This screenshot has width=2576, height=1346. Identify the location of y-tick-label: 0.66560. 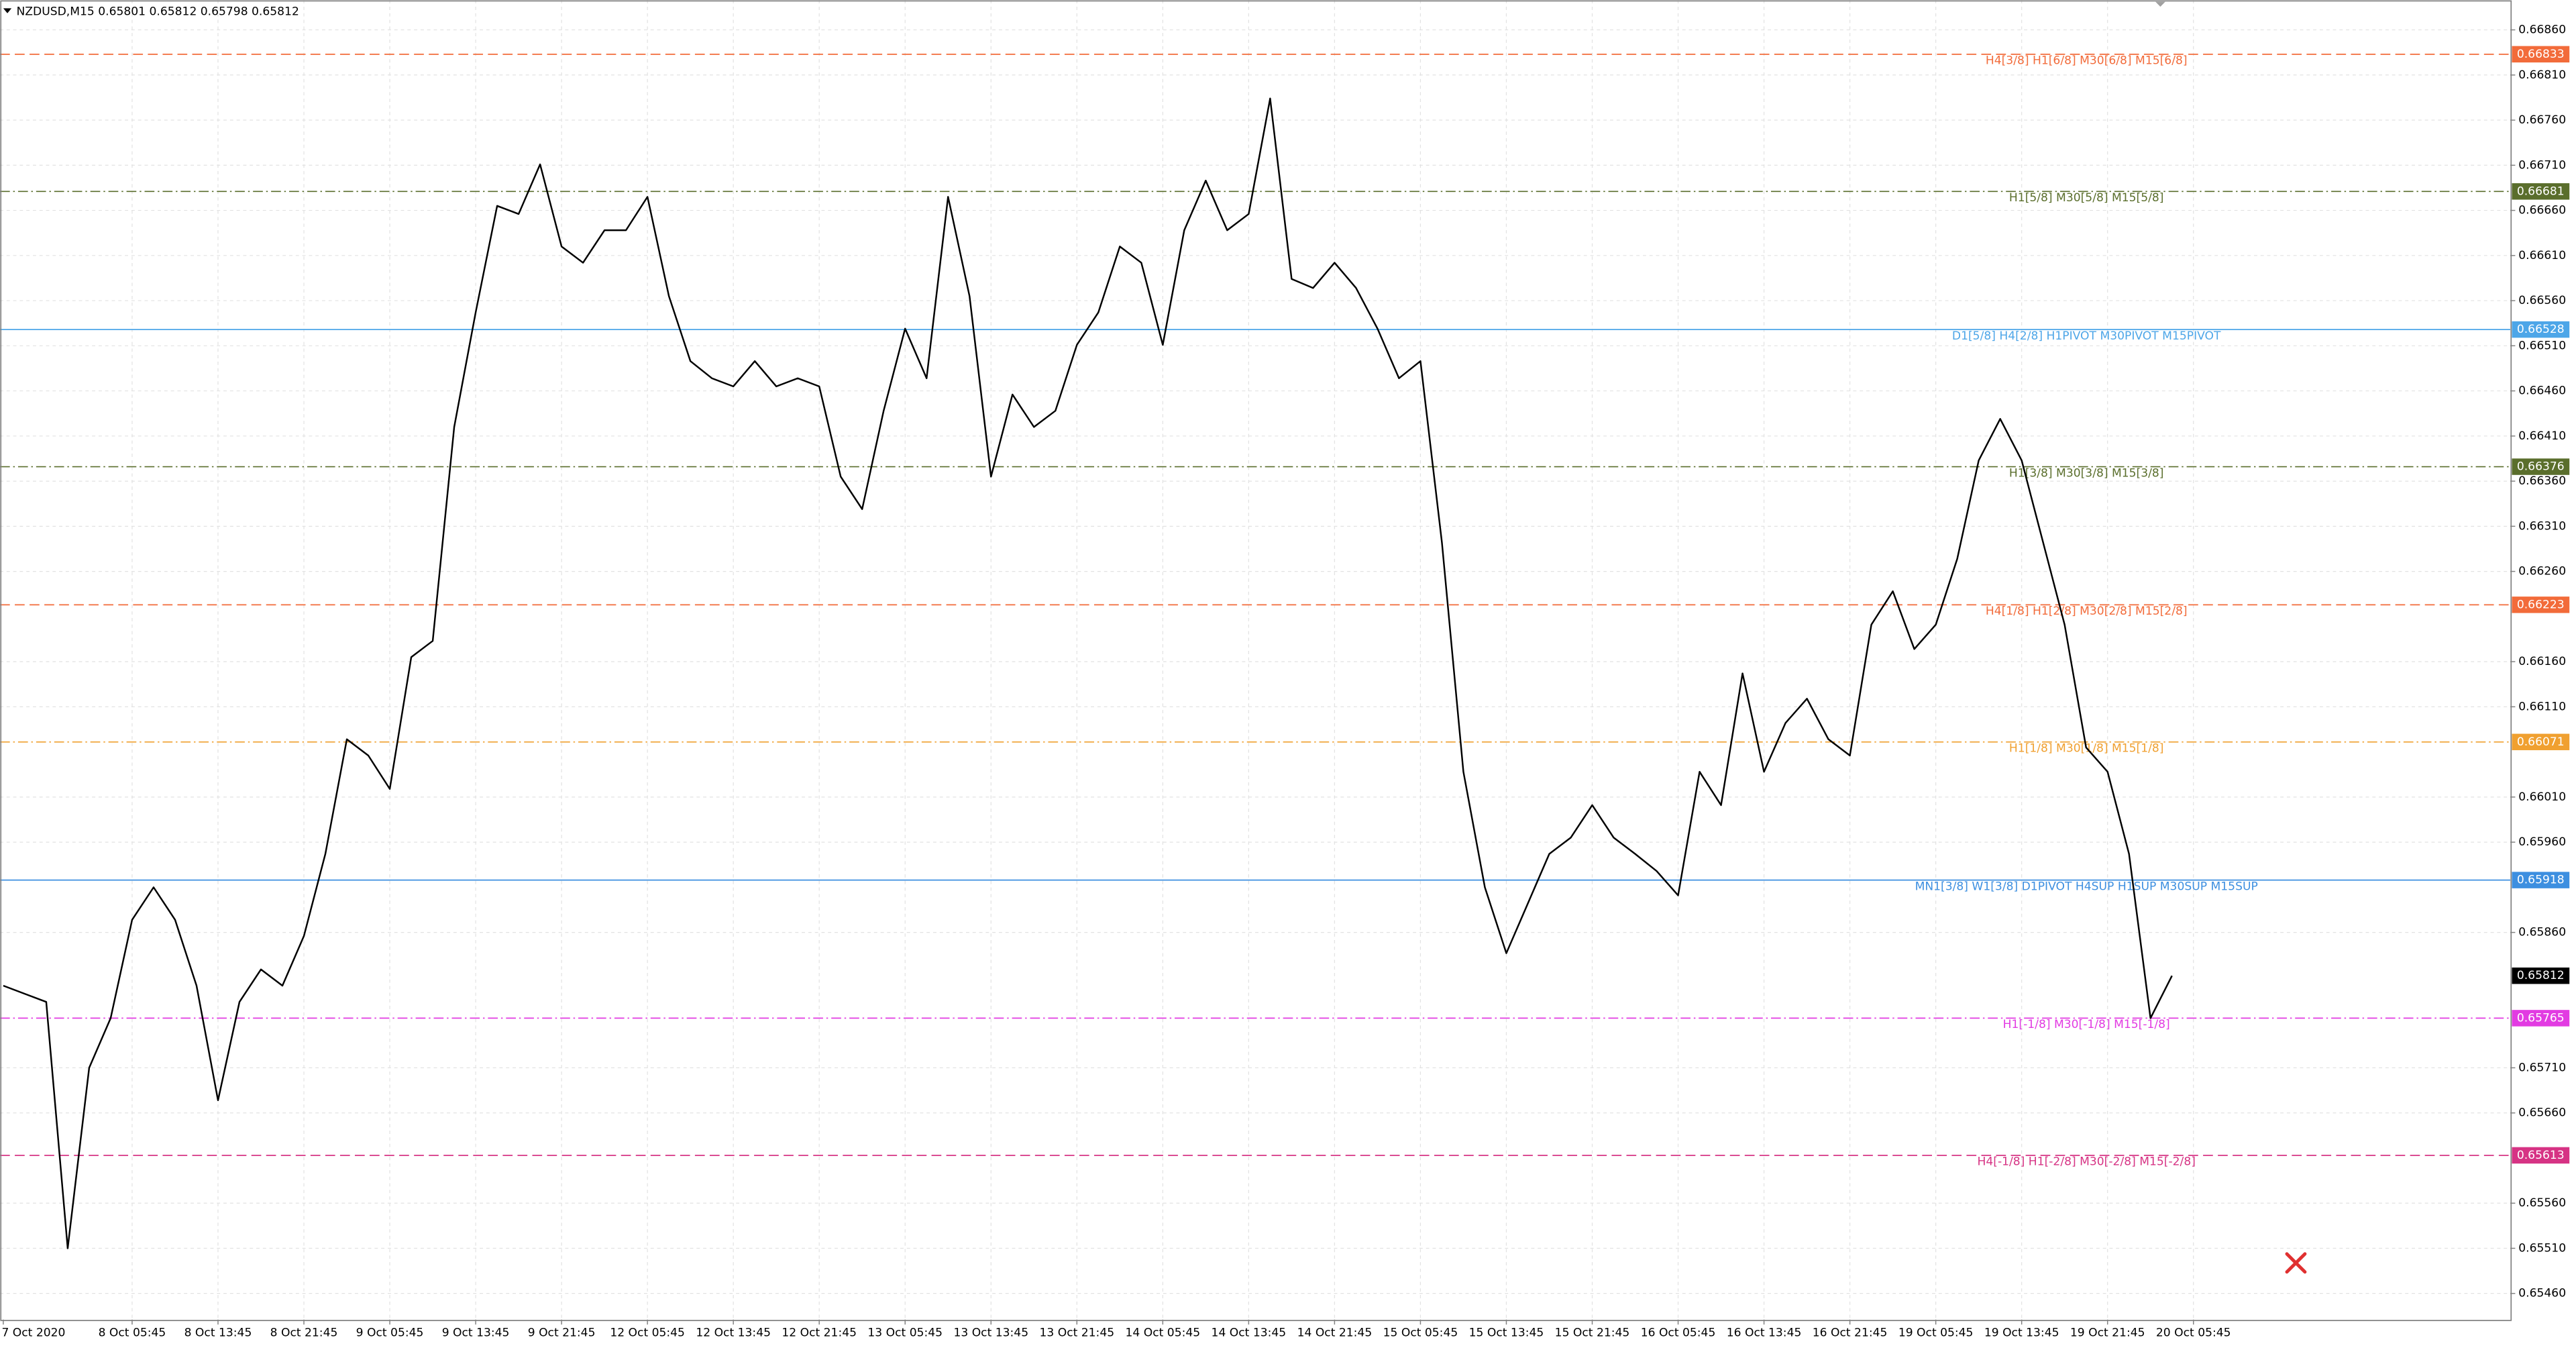
(2542, 301).